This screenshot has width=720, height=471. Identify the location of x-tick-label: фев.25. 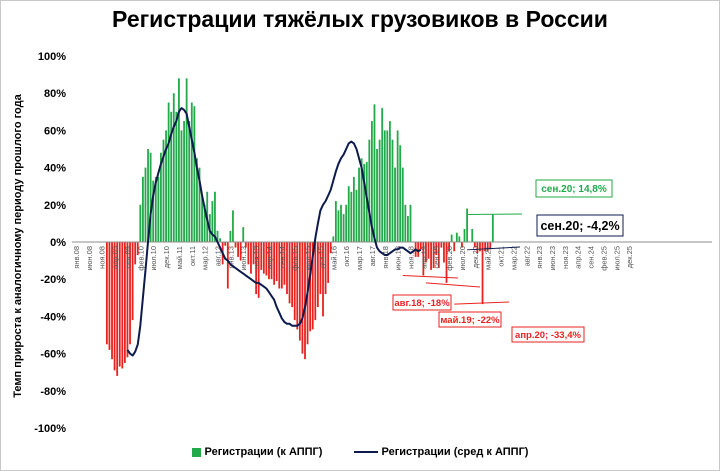
(603, 258).